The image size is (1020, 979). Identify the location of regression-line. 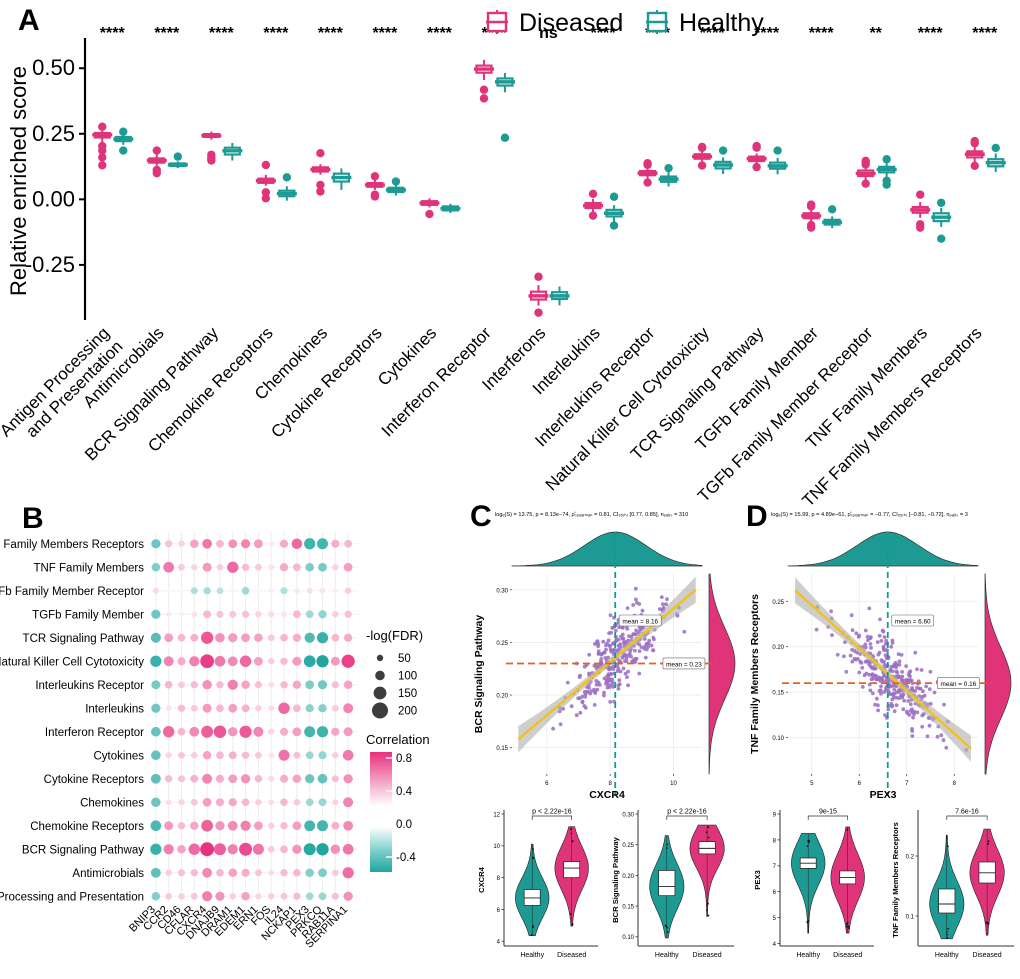
(883, 669).